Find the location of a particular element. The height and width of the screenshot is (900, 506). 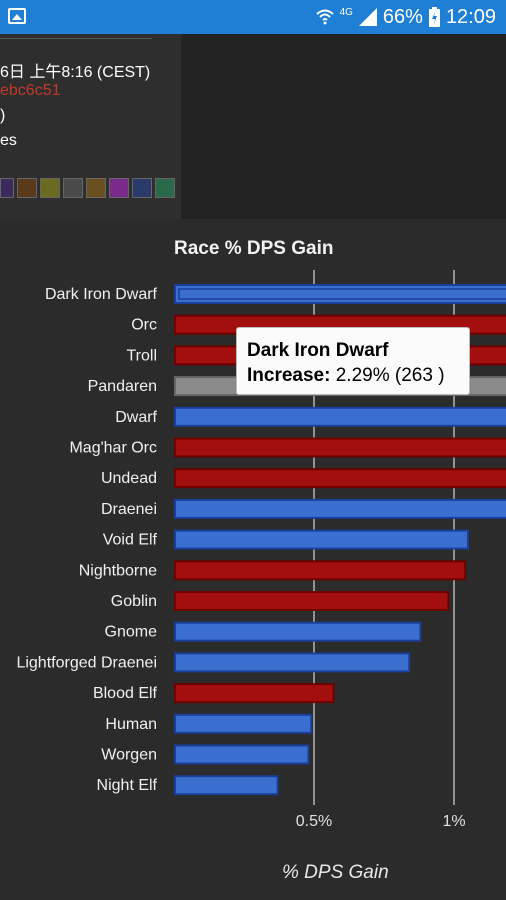

media-panel is located at coordinates (343, 126).